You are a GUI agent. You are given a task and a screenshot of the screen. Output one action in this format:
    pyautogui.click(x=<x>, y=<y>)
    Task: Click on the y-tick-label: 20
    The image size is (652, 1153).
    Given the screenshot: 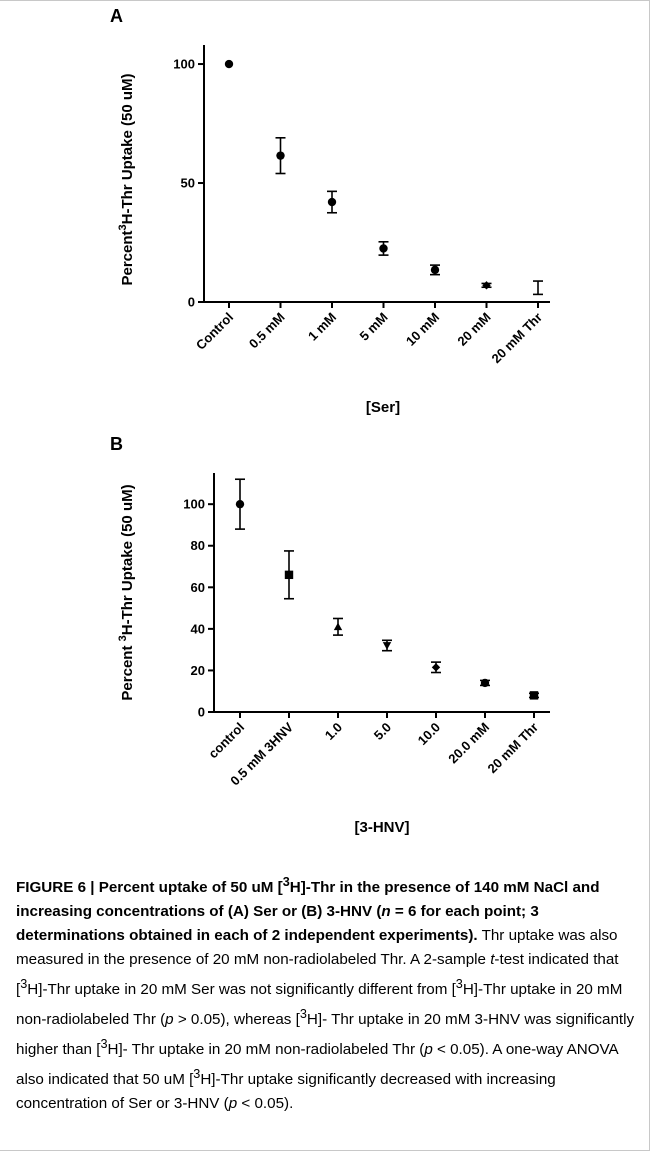 What is the action you would take?
    pyautogui.click(x=198, y=670)
    